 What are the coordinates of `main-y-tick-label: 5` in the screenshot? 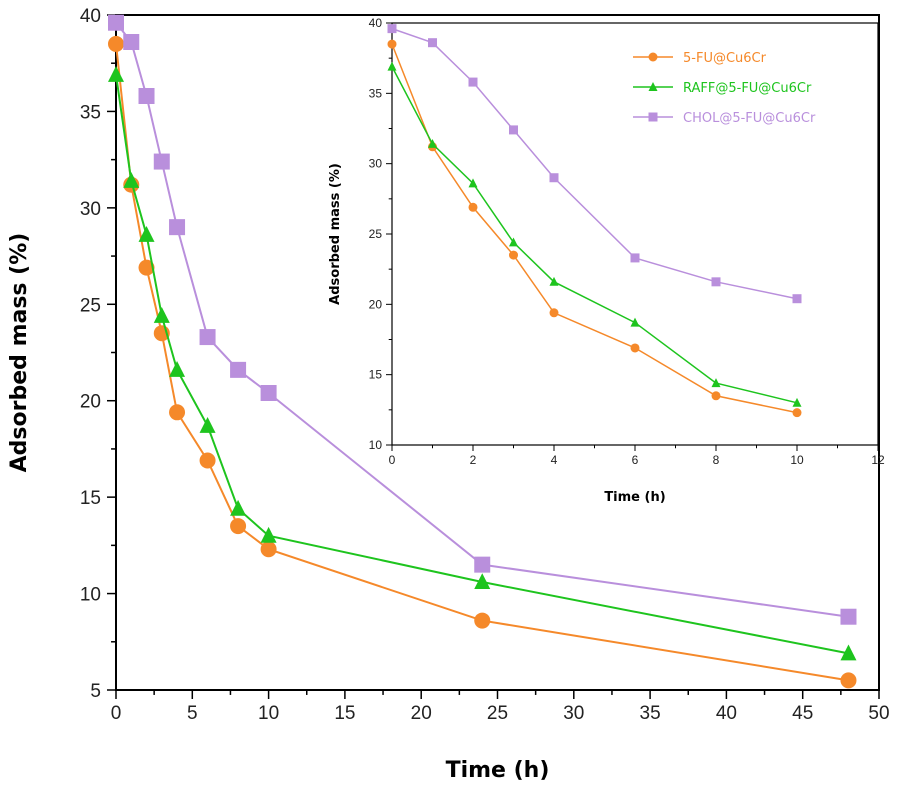 It's located at (95, 691).